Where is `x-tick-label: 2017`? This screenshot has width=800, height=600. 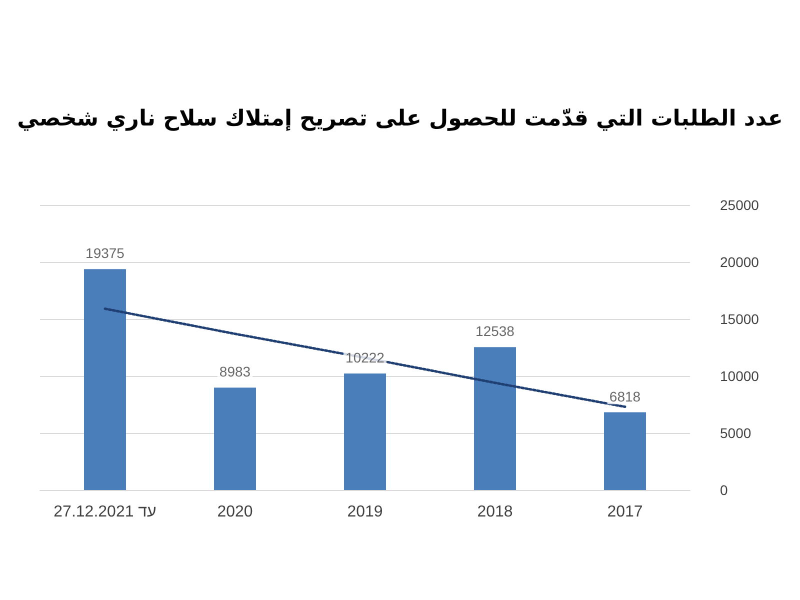
x-tick-label: 2017 is located at coordinates (625, 512).